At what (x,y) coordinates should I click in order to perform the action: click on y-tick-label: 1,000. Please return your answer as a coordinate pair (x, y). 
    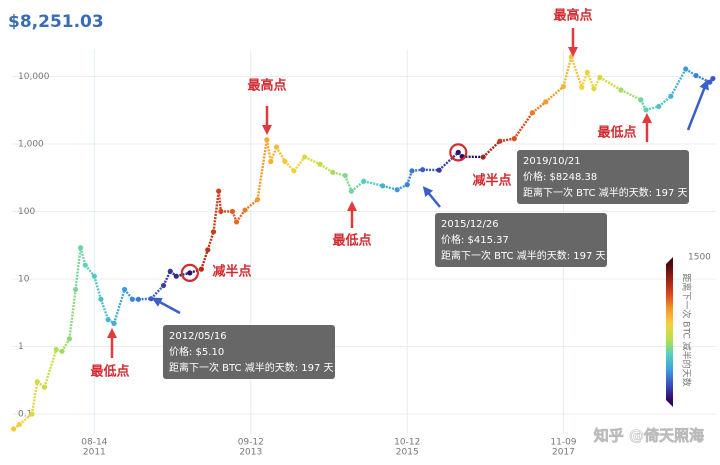
    Looking at the image, I should click on (31, 144).